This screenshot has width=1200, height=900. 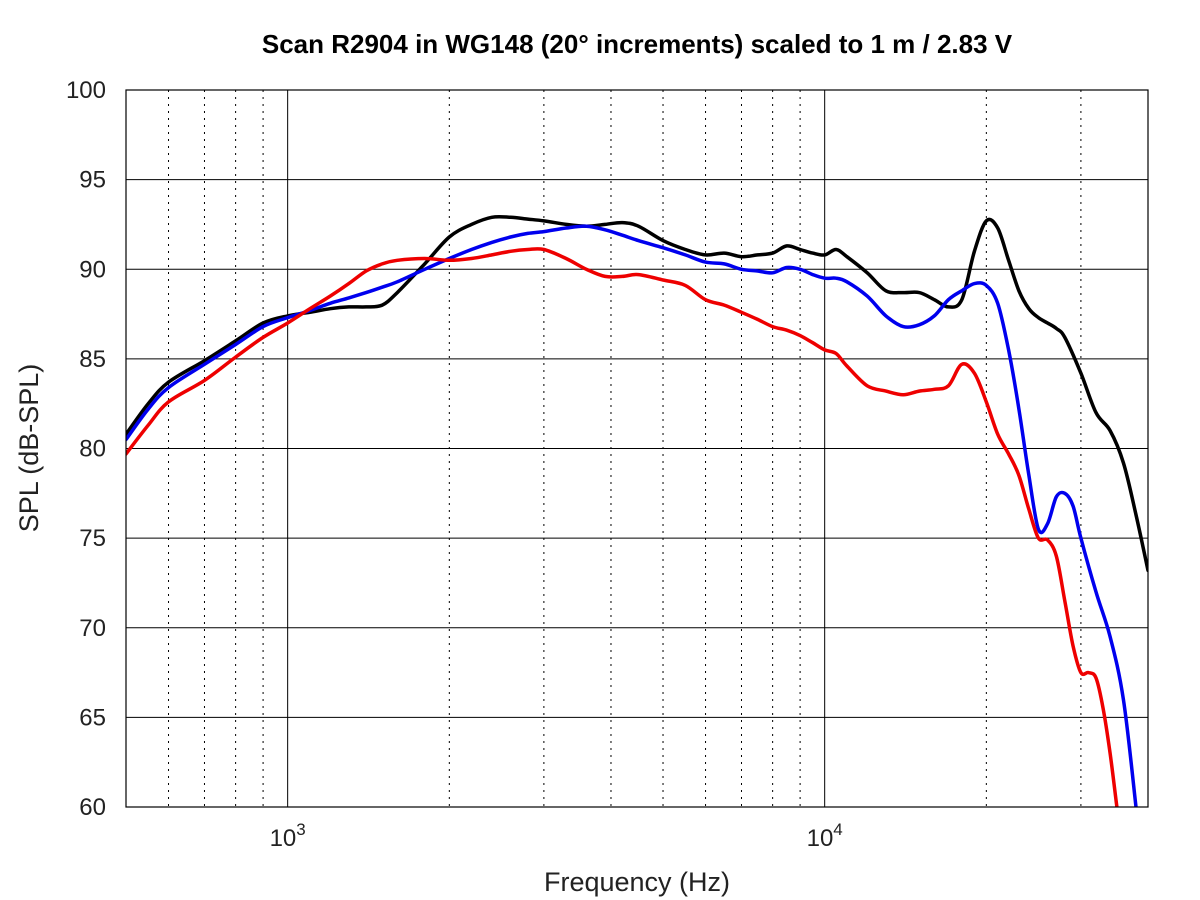 I want to click on y-tick-label-8: 100, so click(x=86, y=90).